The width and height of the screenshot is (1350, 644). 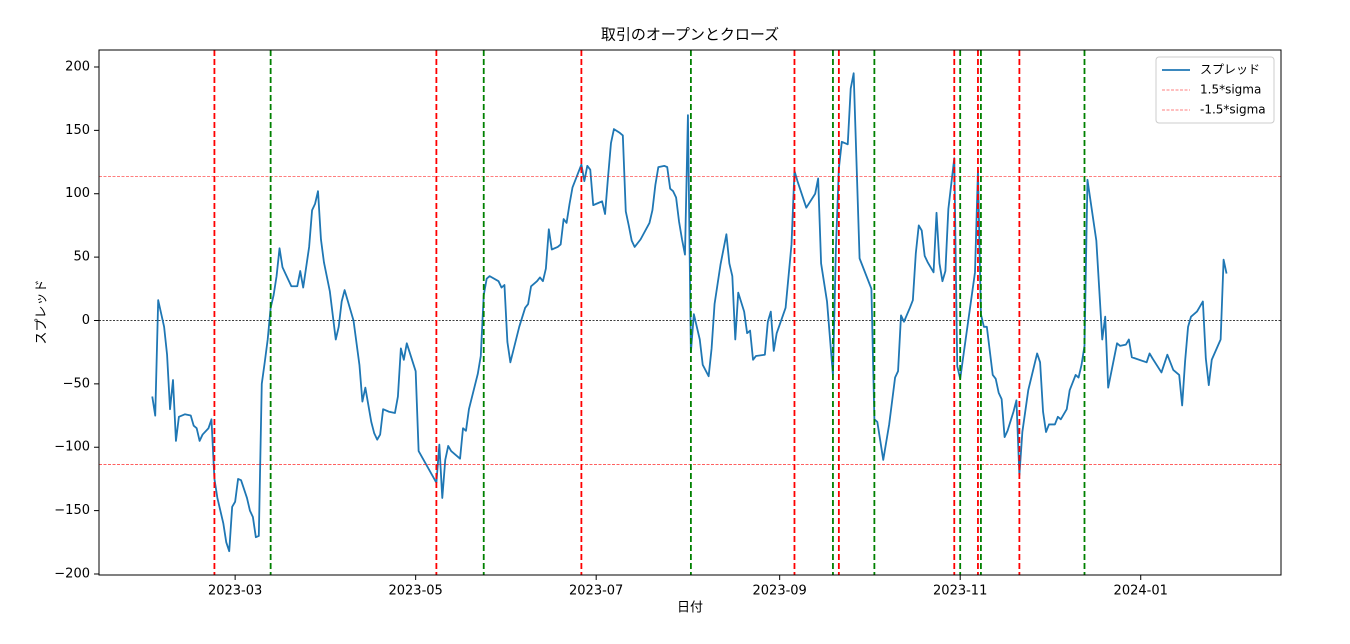 I want to click on x-tick-label: 2023-03, so click(x=235, y=591).